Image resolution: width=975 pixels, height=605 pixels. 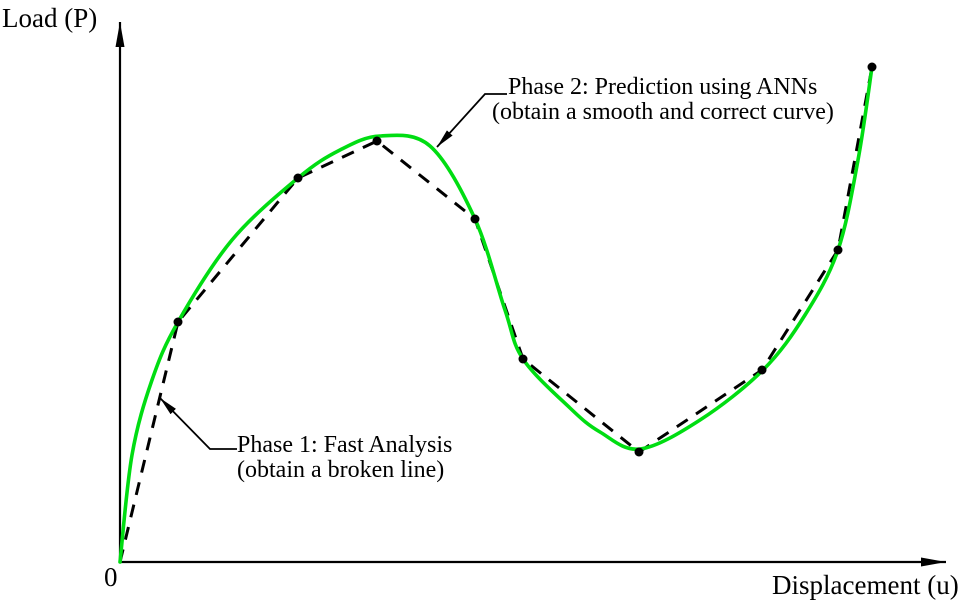 What do you see at coordinates (341, 470) in the screenshot?
I see `phase1-annotation-line2: (obtain a broken line)` at bounding box center [341, 470].